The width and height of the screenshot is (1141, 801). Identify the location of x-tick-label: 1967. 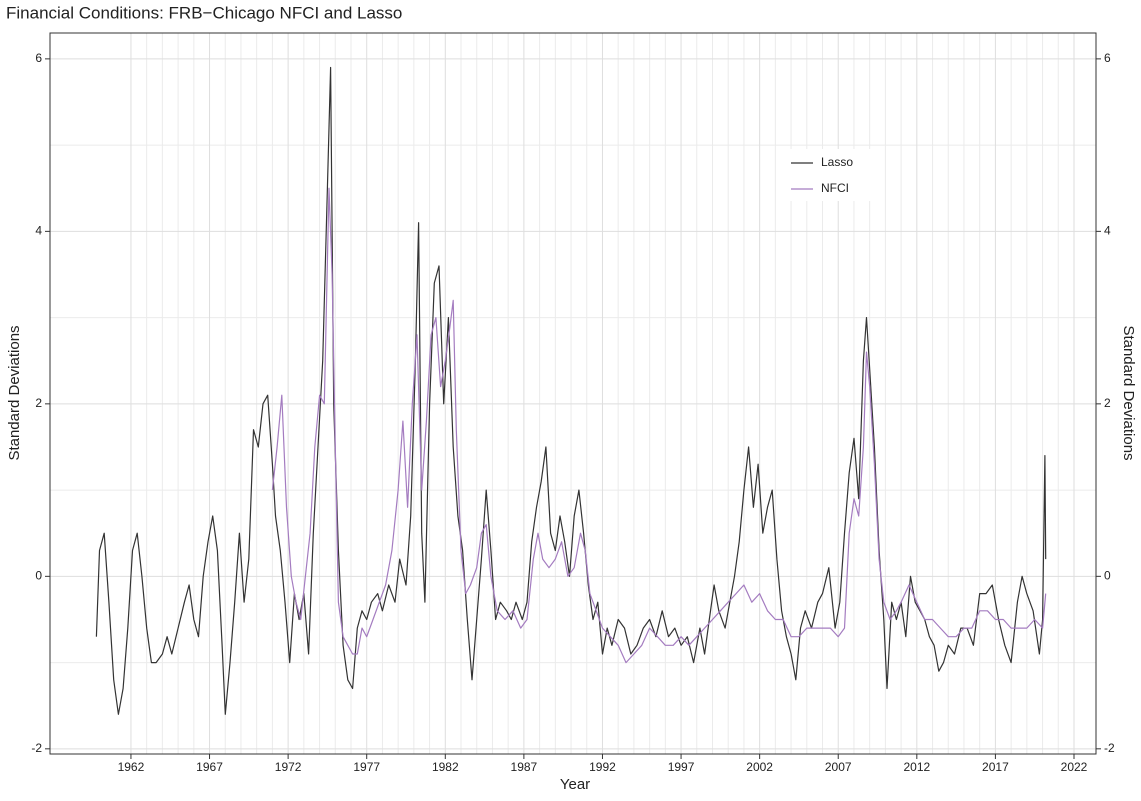
(209, 767).